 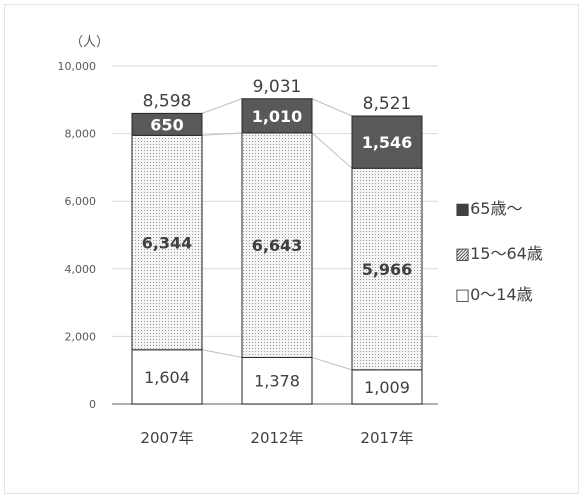 I want to click on total-label: 8,521, so click(x=387, y=104).